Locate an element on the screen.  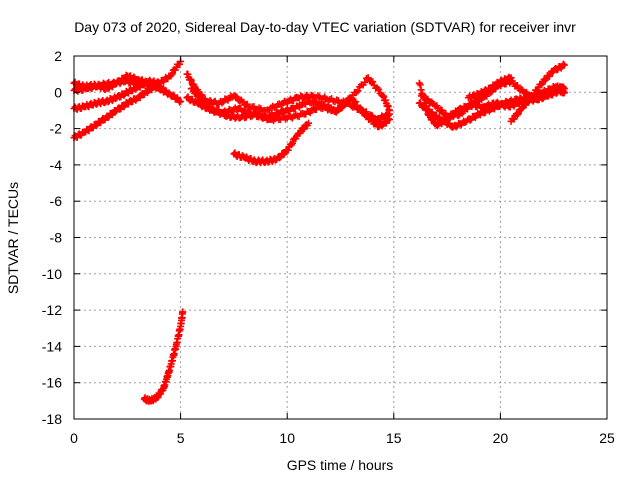
y-tick-label: 2 is located at coordinates (58, 56).